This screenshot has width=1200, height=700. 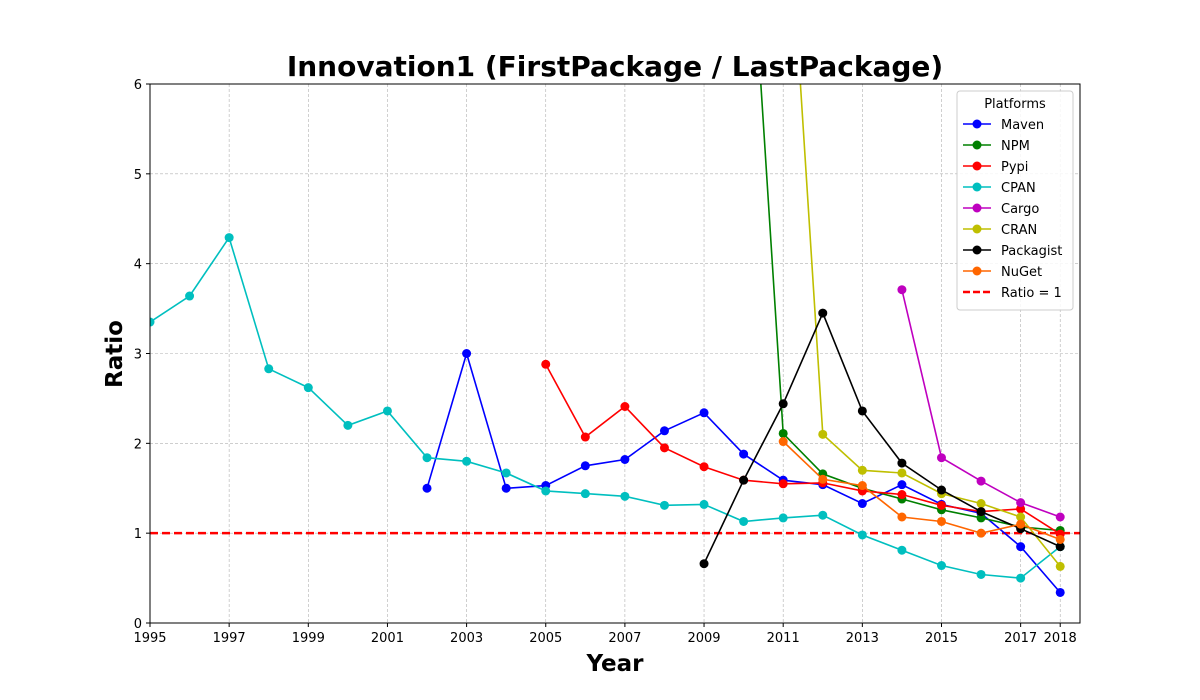 I want to click on legend-title: Platforms, so click(x=1015, y=104).